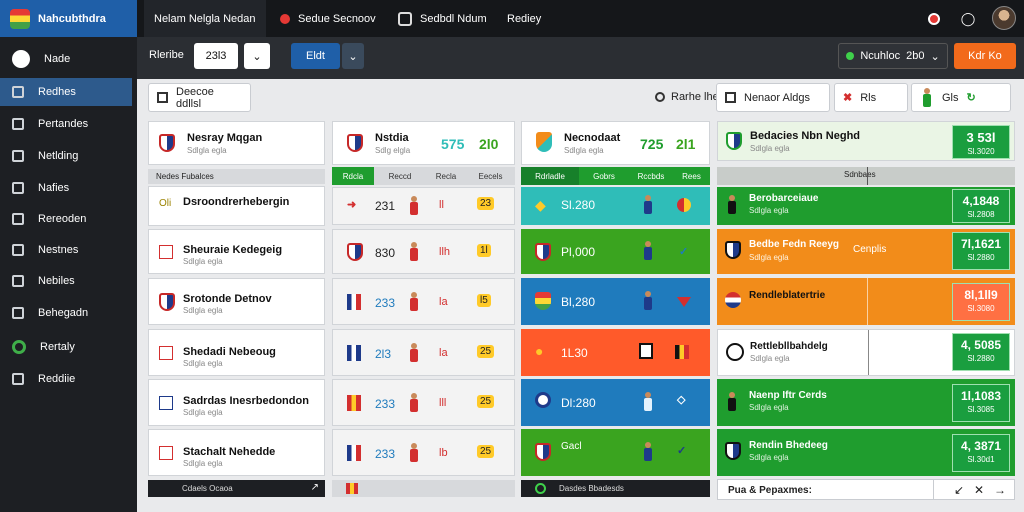  Describe the element at coordinates (423, 452) in the screenshot. I see `table-row: 233 lb 25` at that location.